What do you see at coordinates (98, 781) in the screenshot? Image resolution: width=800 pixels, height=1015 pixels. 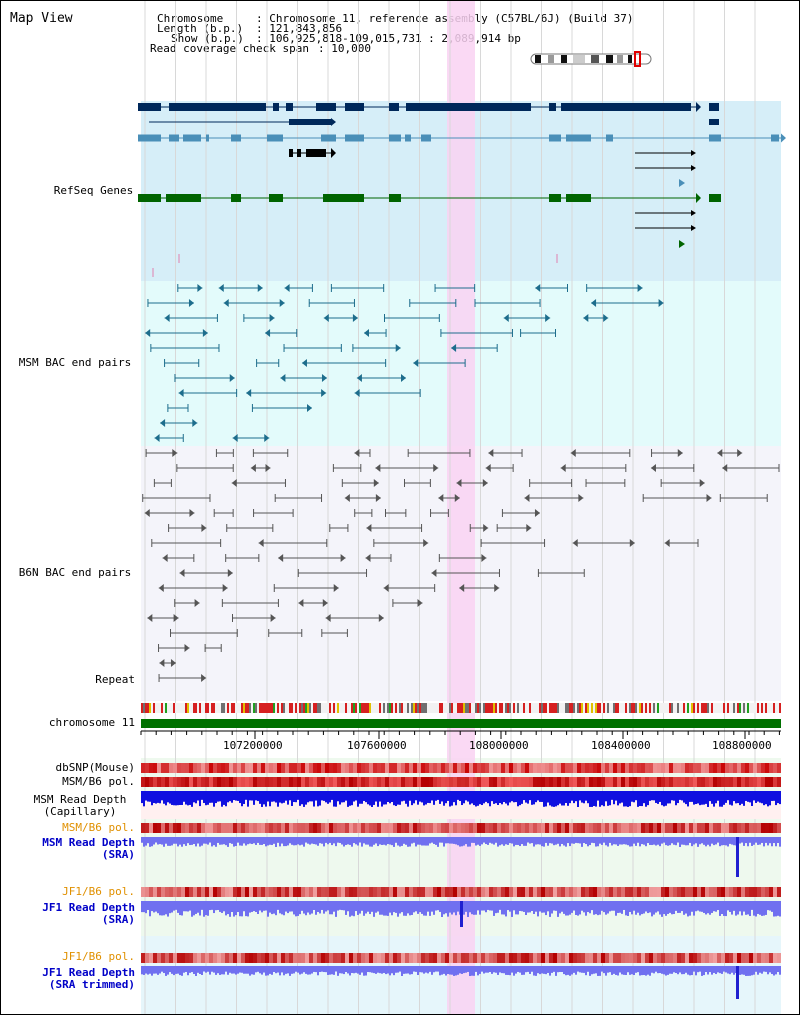 I see `track-label-msm-b6-pol: MSM/B6 pol.` at bounding box center [98, 781].